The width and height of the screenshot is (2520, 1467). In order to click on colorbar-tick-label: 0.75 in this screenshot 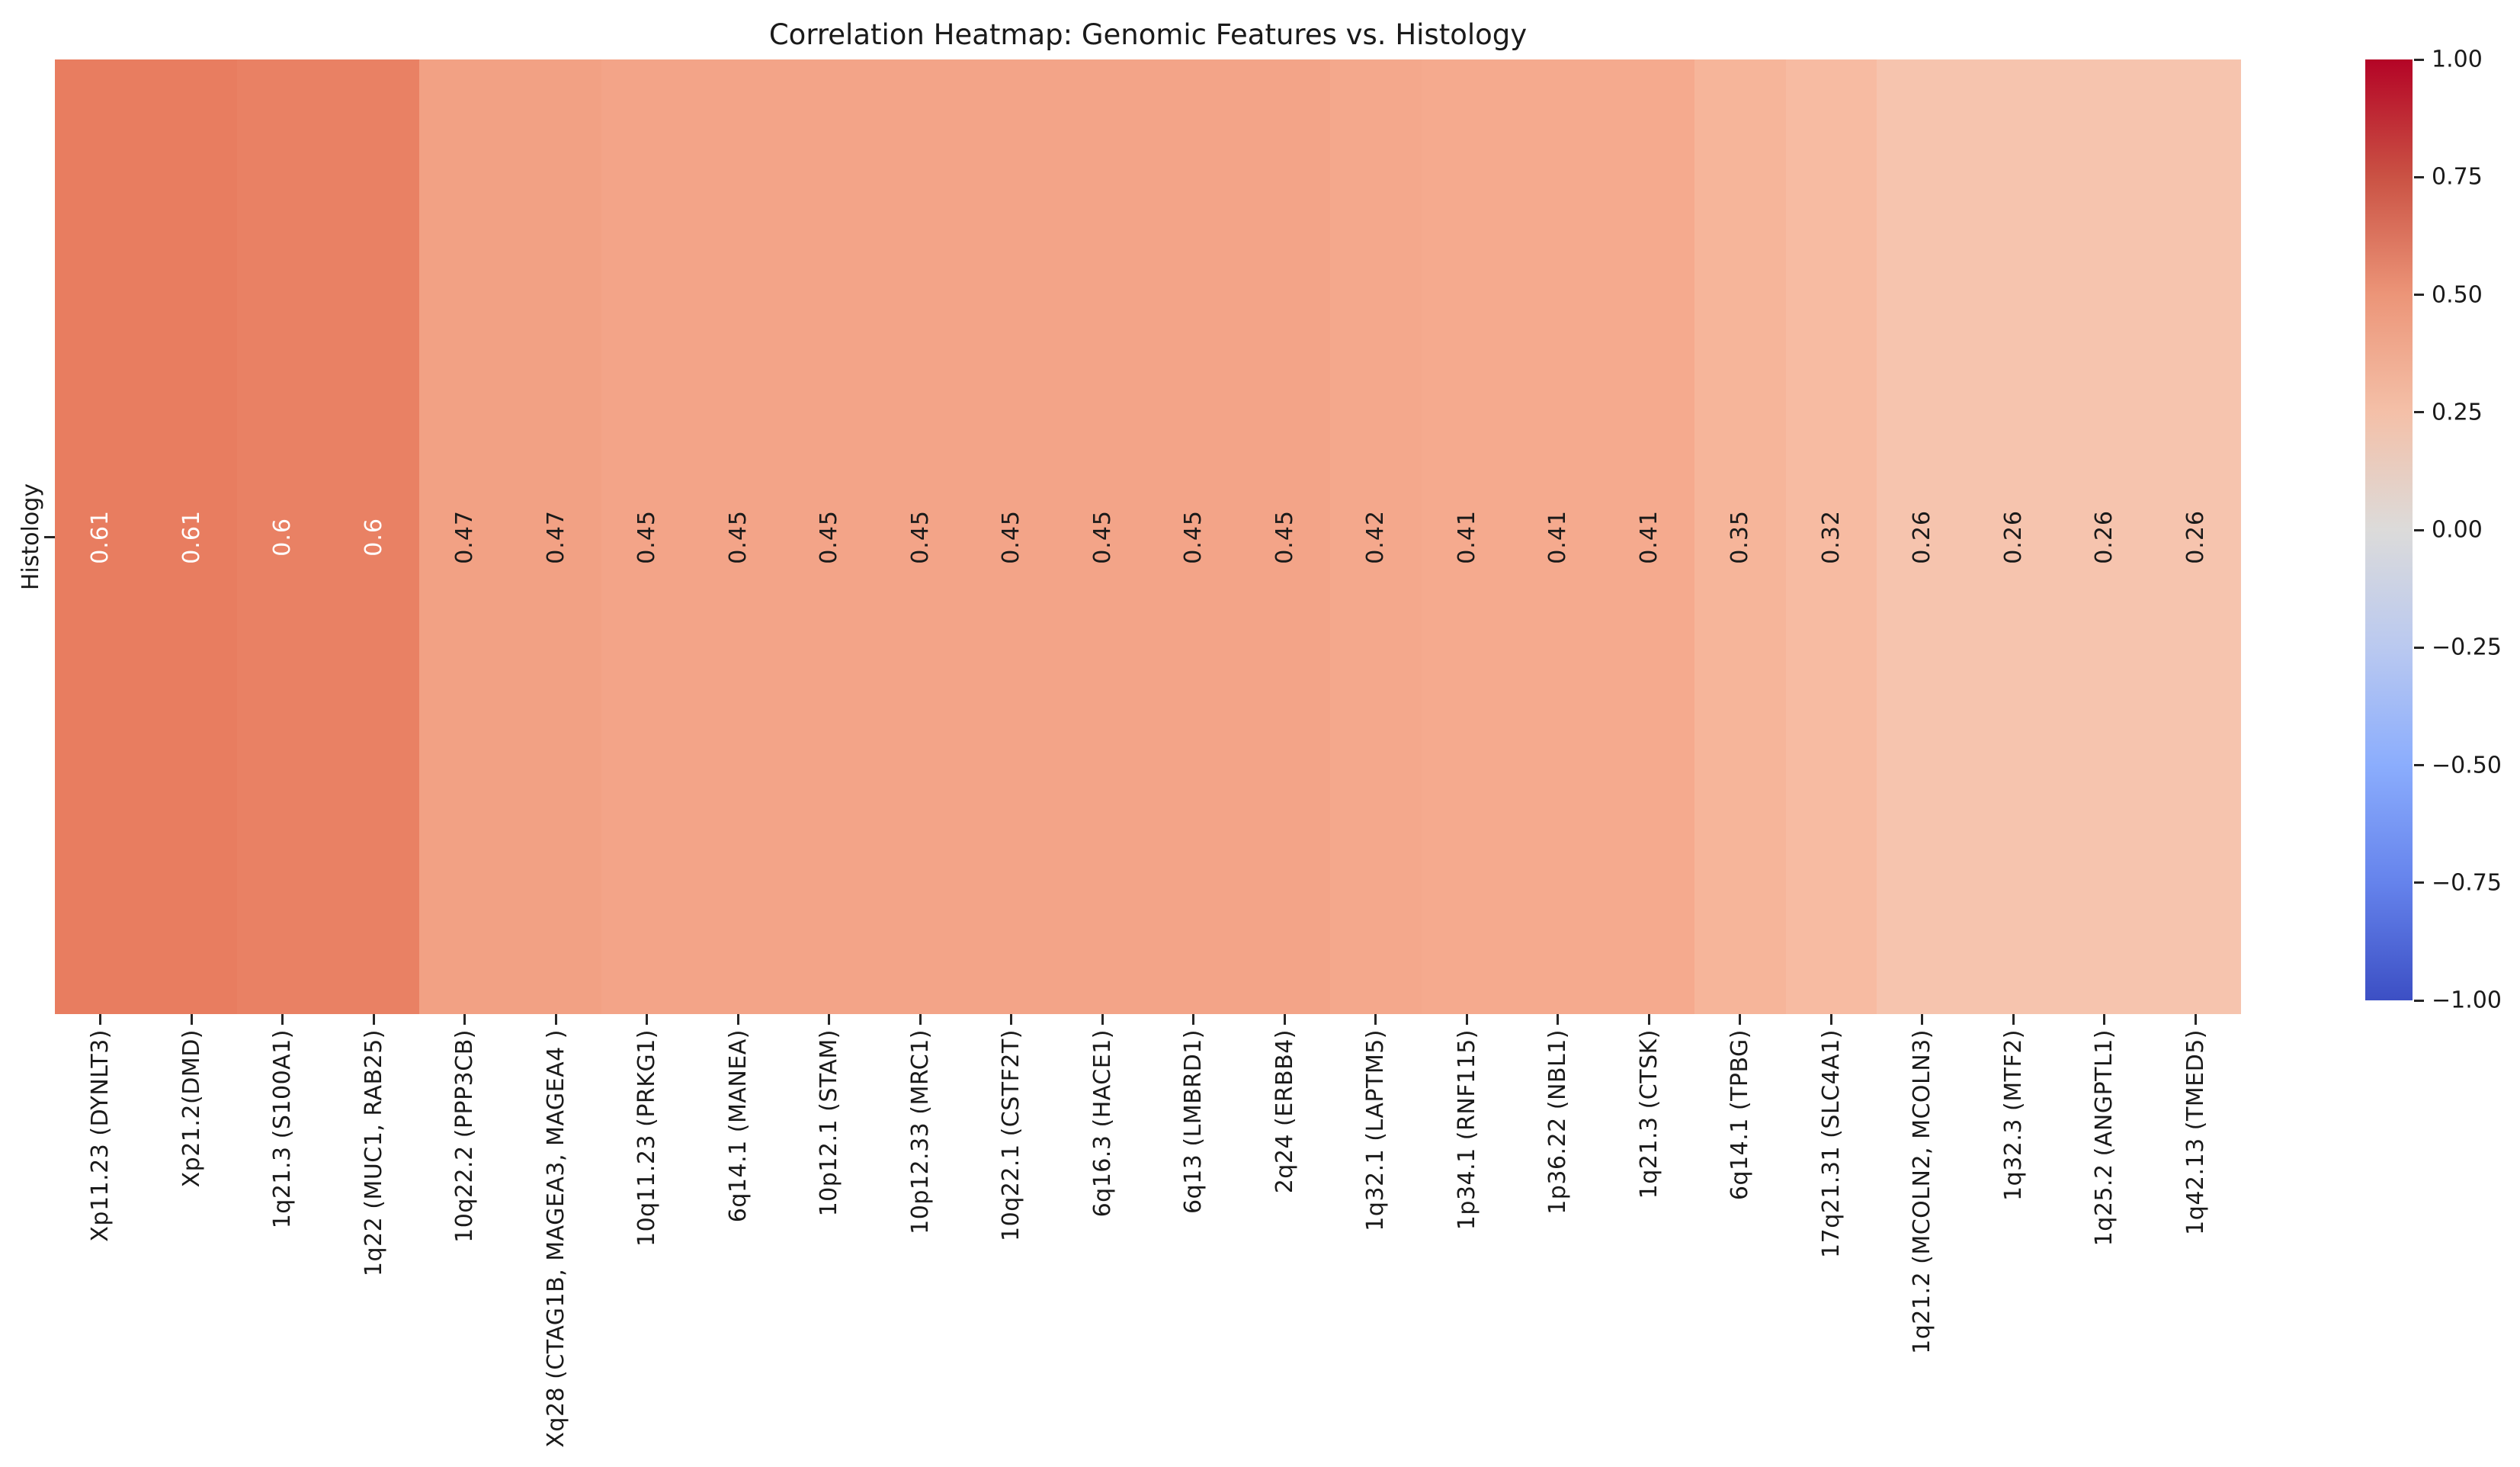, I will do `click(2457, 177)`.